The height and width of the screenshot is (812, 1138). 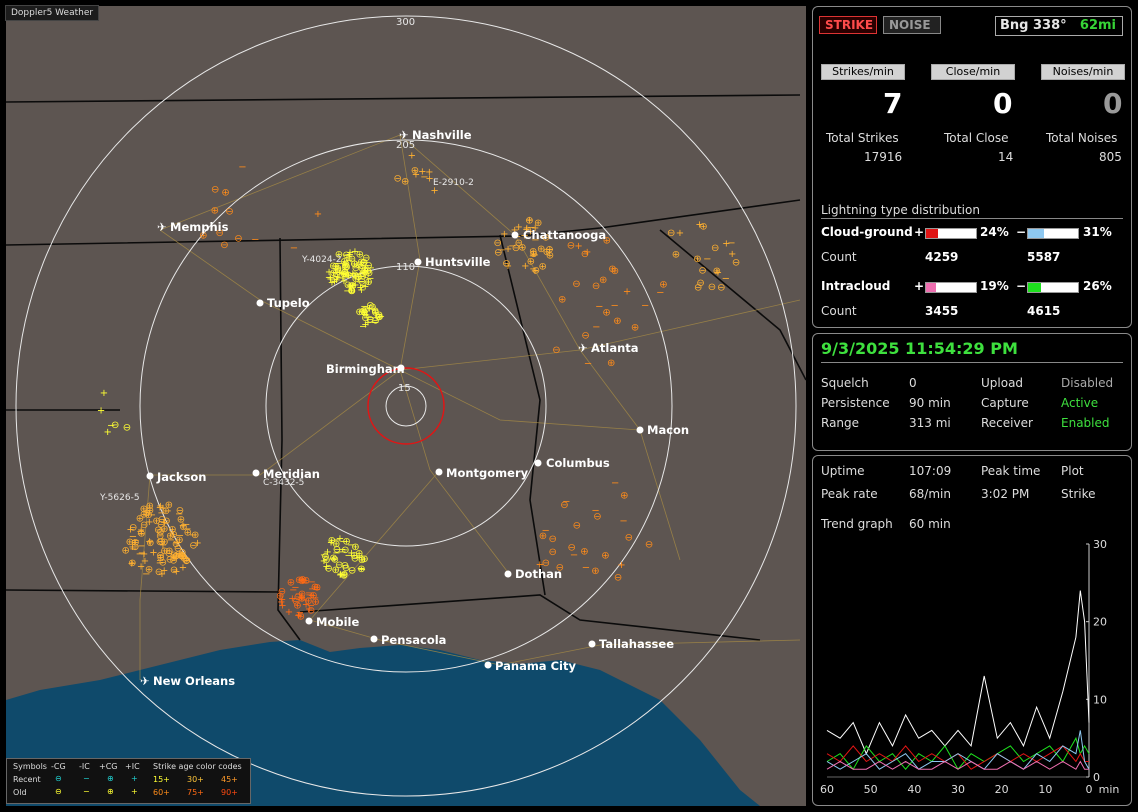 I want to click on noise-tab: NOISE, so click(x=912, y=25).